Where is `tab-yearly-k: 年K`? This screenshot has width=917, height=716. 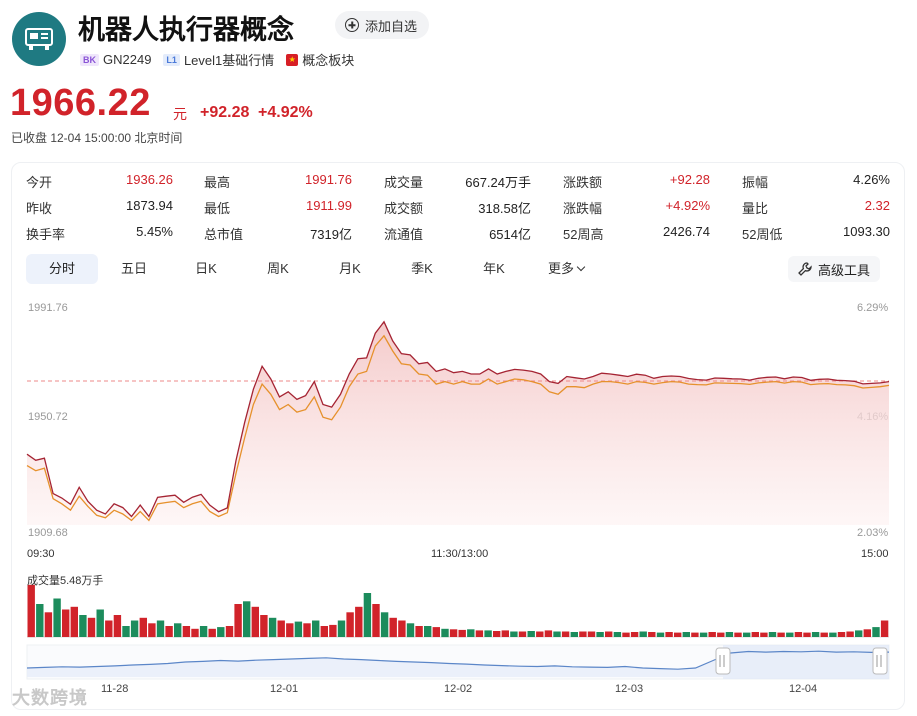
tab-yearly-k: 年K is located at coordinates (494, 268).